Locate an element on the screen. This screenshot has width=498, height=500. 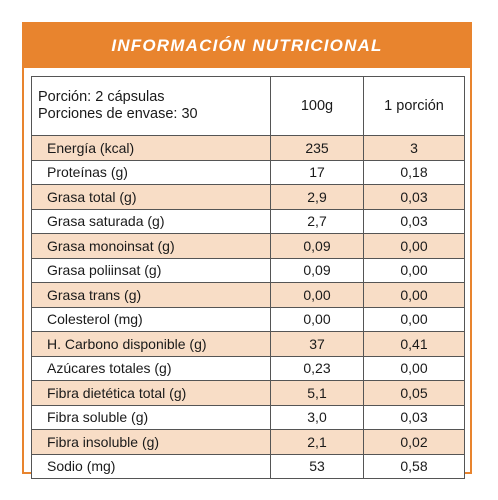
table-row: Grasa monoinsat (g) 0,09 0,00 is located at coordinates (248, 246).